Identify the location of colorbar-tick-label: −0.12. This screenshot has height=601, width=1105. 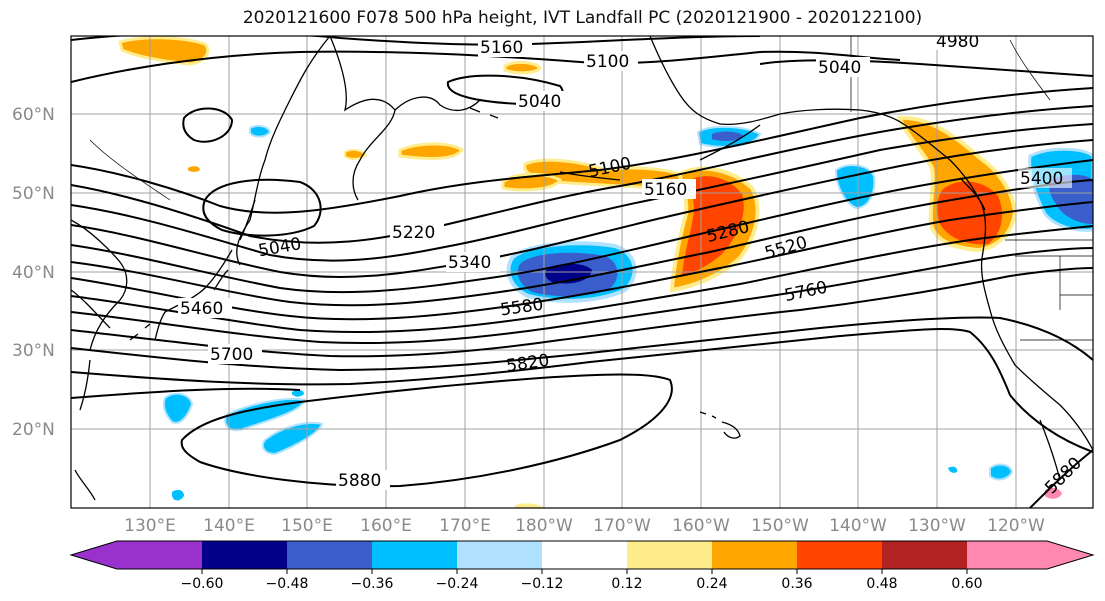
(542, 584).